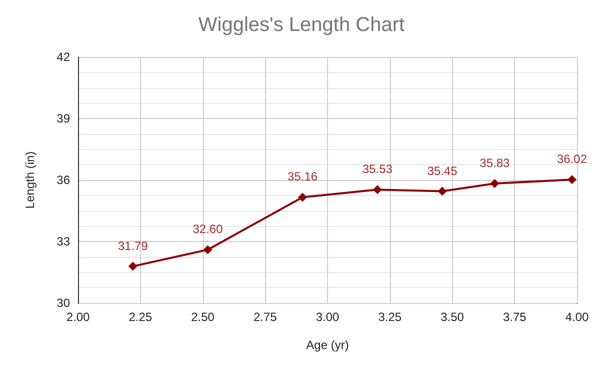  Describe the element at coordinates (208, 229) in the screenshot. I see `data-label: 32.60` at that location.